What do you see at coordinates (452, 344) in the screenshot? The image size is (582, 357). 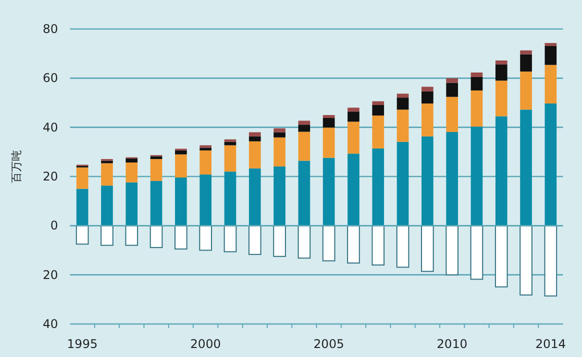 I see `x-tick-label: 2010` at bounding box center [452, 344].